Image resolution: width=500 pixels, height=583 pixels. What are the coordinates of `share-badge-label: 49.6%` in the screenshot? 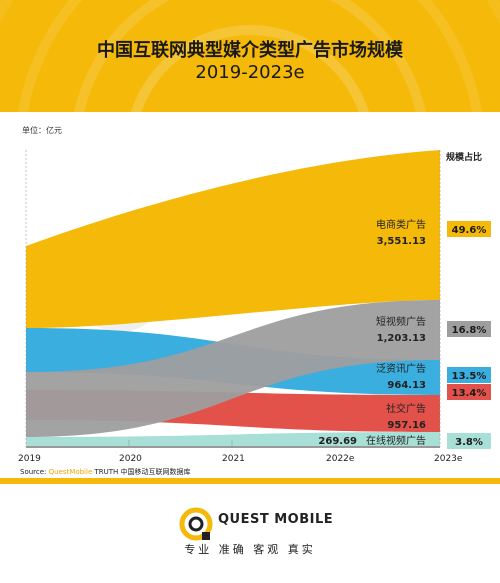 It's located at (469, 230).